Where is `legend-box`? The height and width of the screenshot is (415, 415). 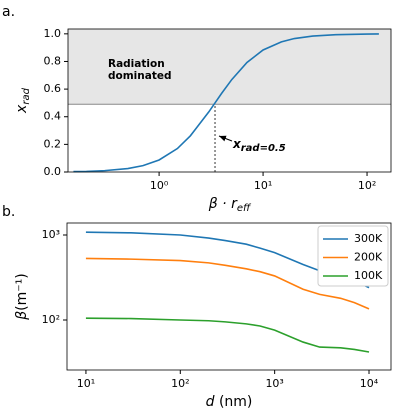
legend-box is located at coordinates (353, 256).